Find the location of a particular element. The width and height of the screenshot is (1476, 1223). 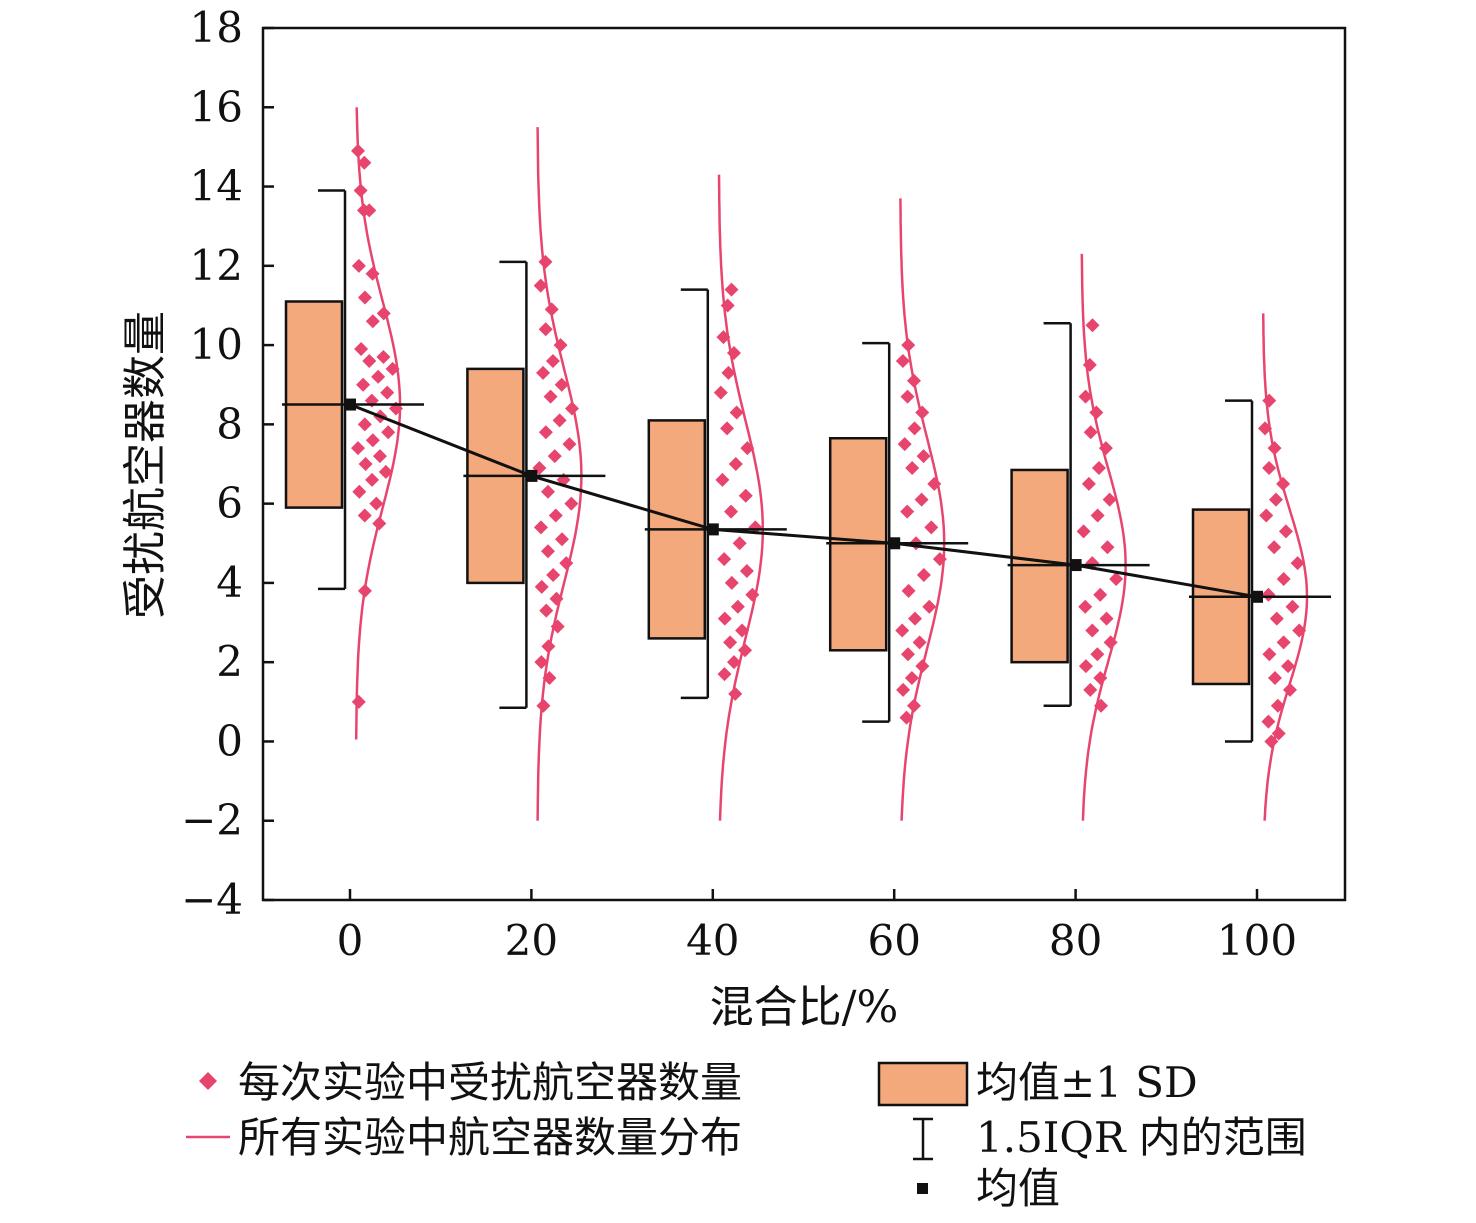

mean-trend-line is located at coordinates (803, 501).